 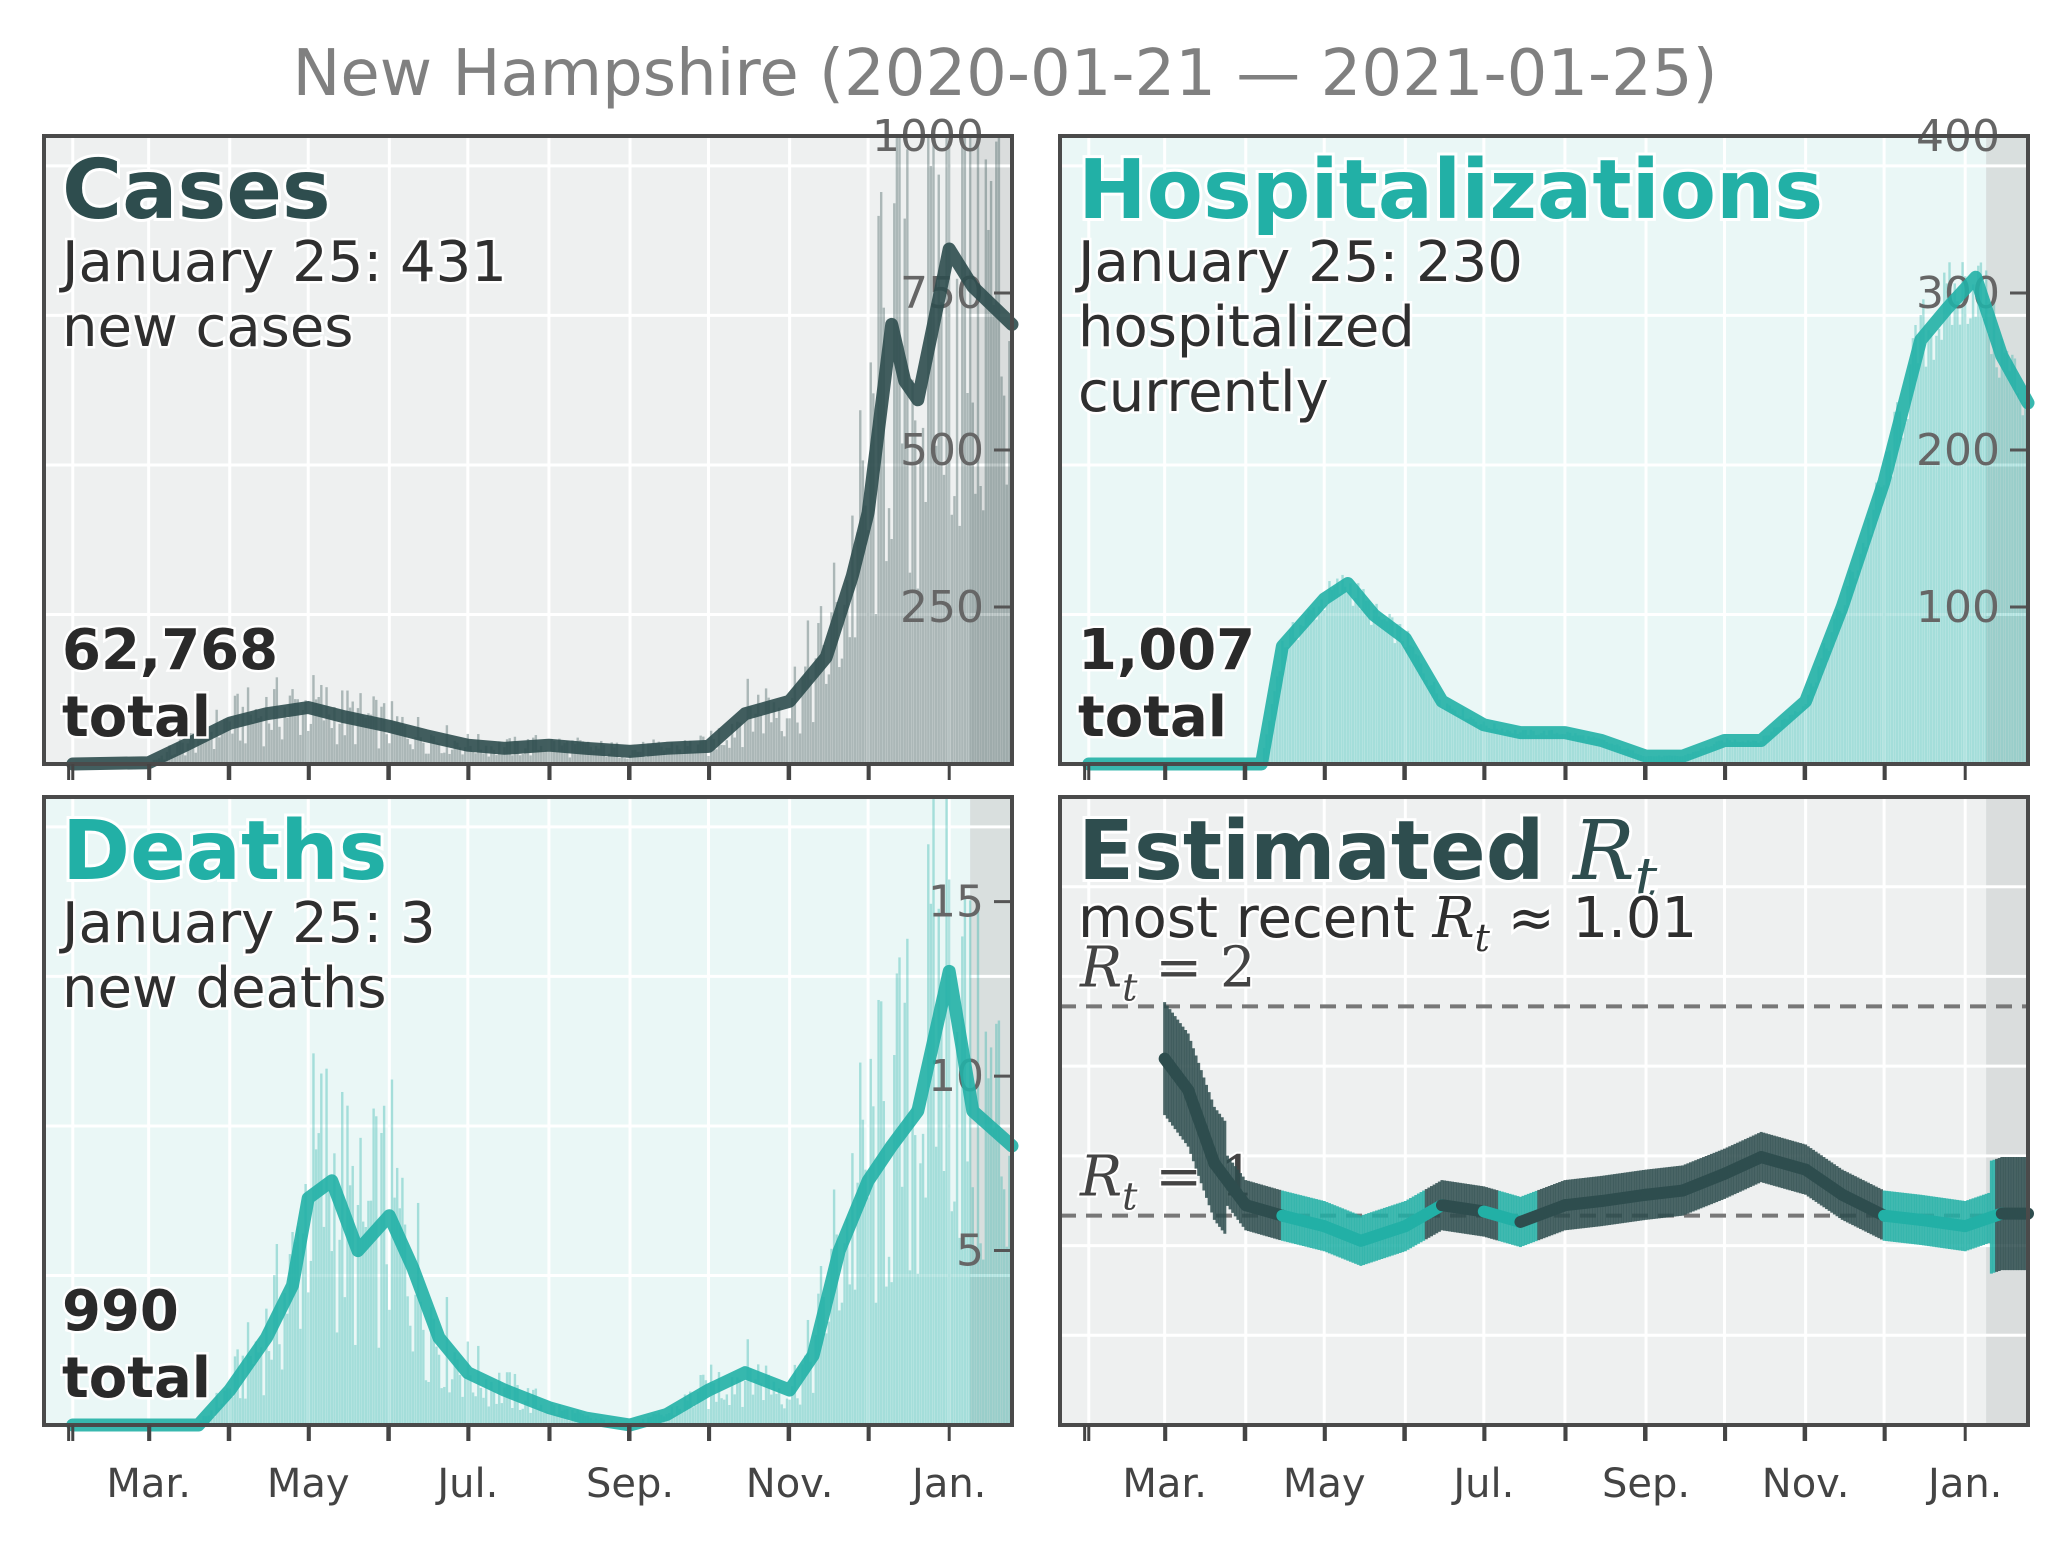 I want to click on panel-subtitle: most recent Rt ≈ 1.01, so click(x=1387, y=923).